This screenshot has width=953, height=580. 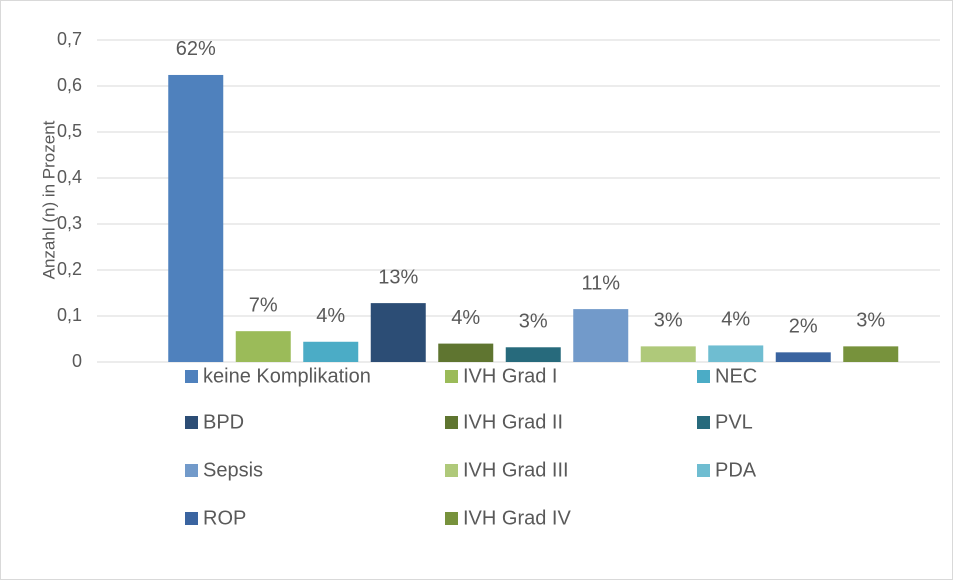 What do you see at coordinates (233, 470) in the screenshot?
I see `legend-label: Sepsis` at bounding box center [233, 470].